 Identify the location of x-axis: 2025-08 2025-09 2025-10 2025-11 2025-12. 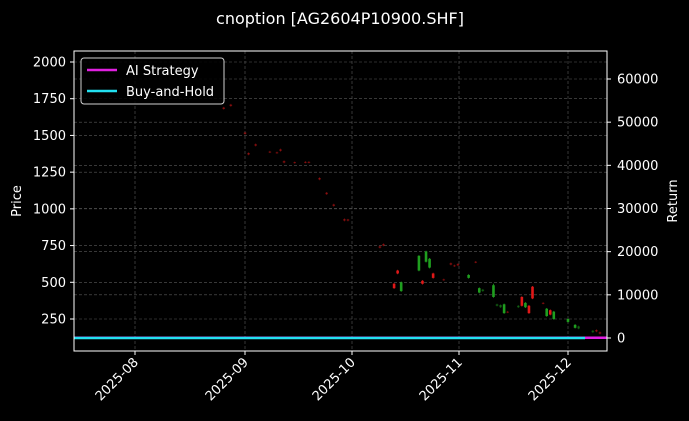
(334, 377).